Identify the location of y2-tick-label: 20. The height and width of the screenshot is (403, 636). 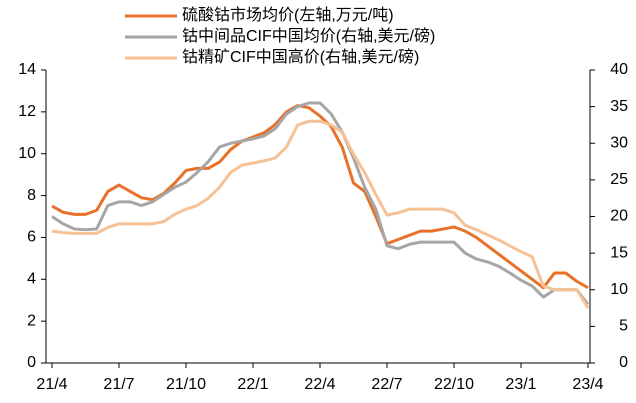
(619, 216).